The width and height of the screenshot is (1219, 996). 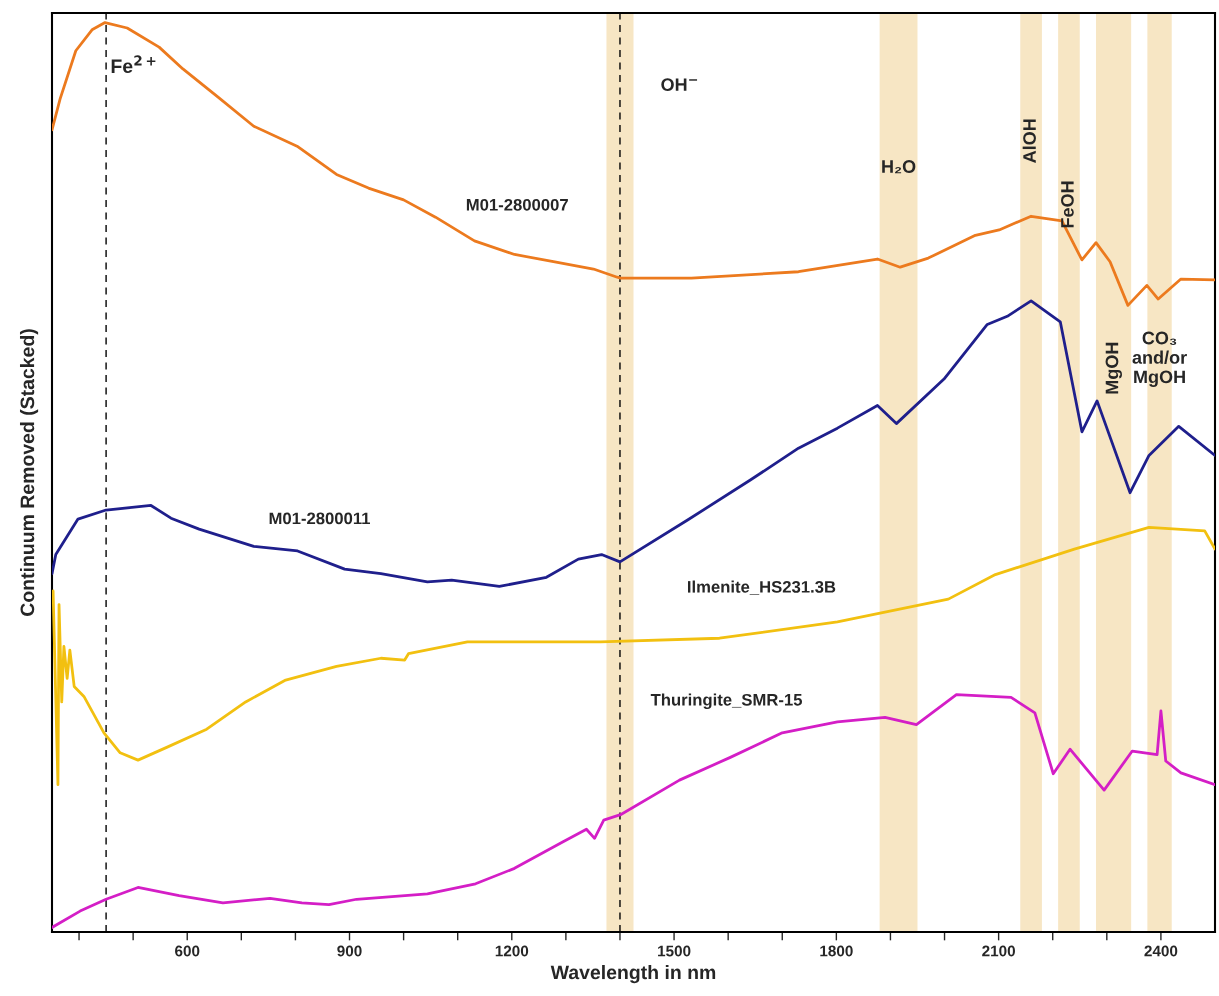 What do you see at coordinates (836, 951) in the screenshot?
I see `x-tick-label: 1800` at bounding box center [836, 951].